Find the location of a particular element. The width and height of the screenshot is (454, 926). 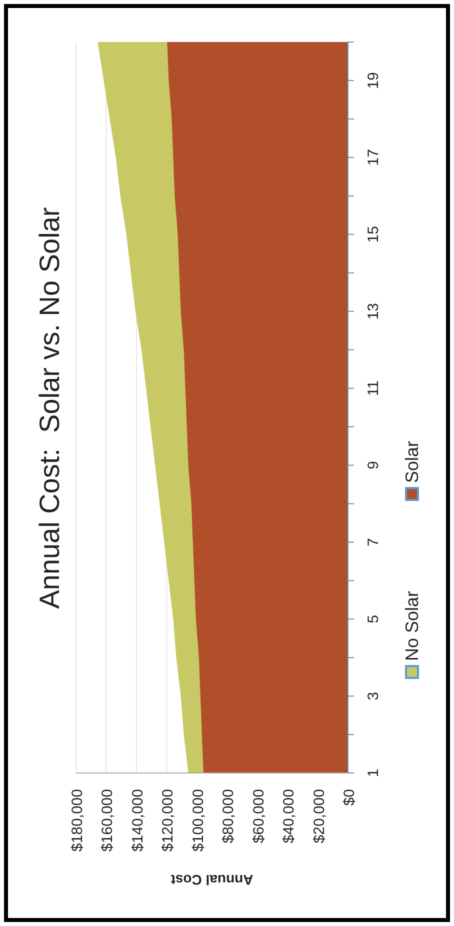

y-tick-label: 13 is located at coordinates (373, 311).